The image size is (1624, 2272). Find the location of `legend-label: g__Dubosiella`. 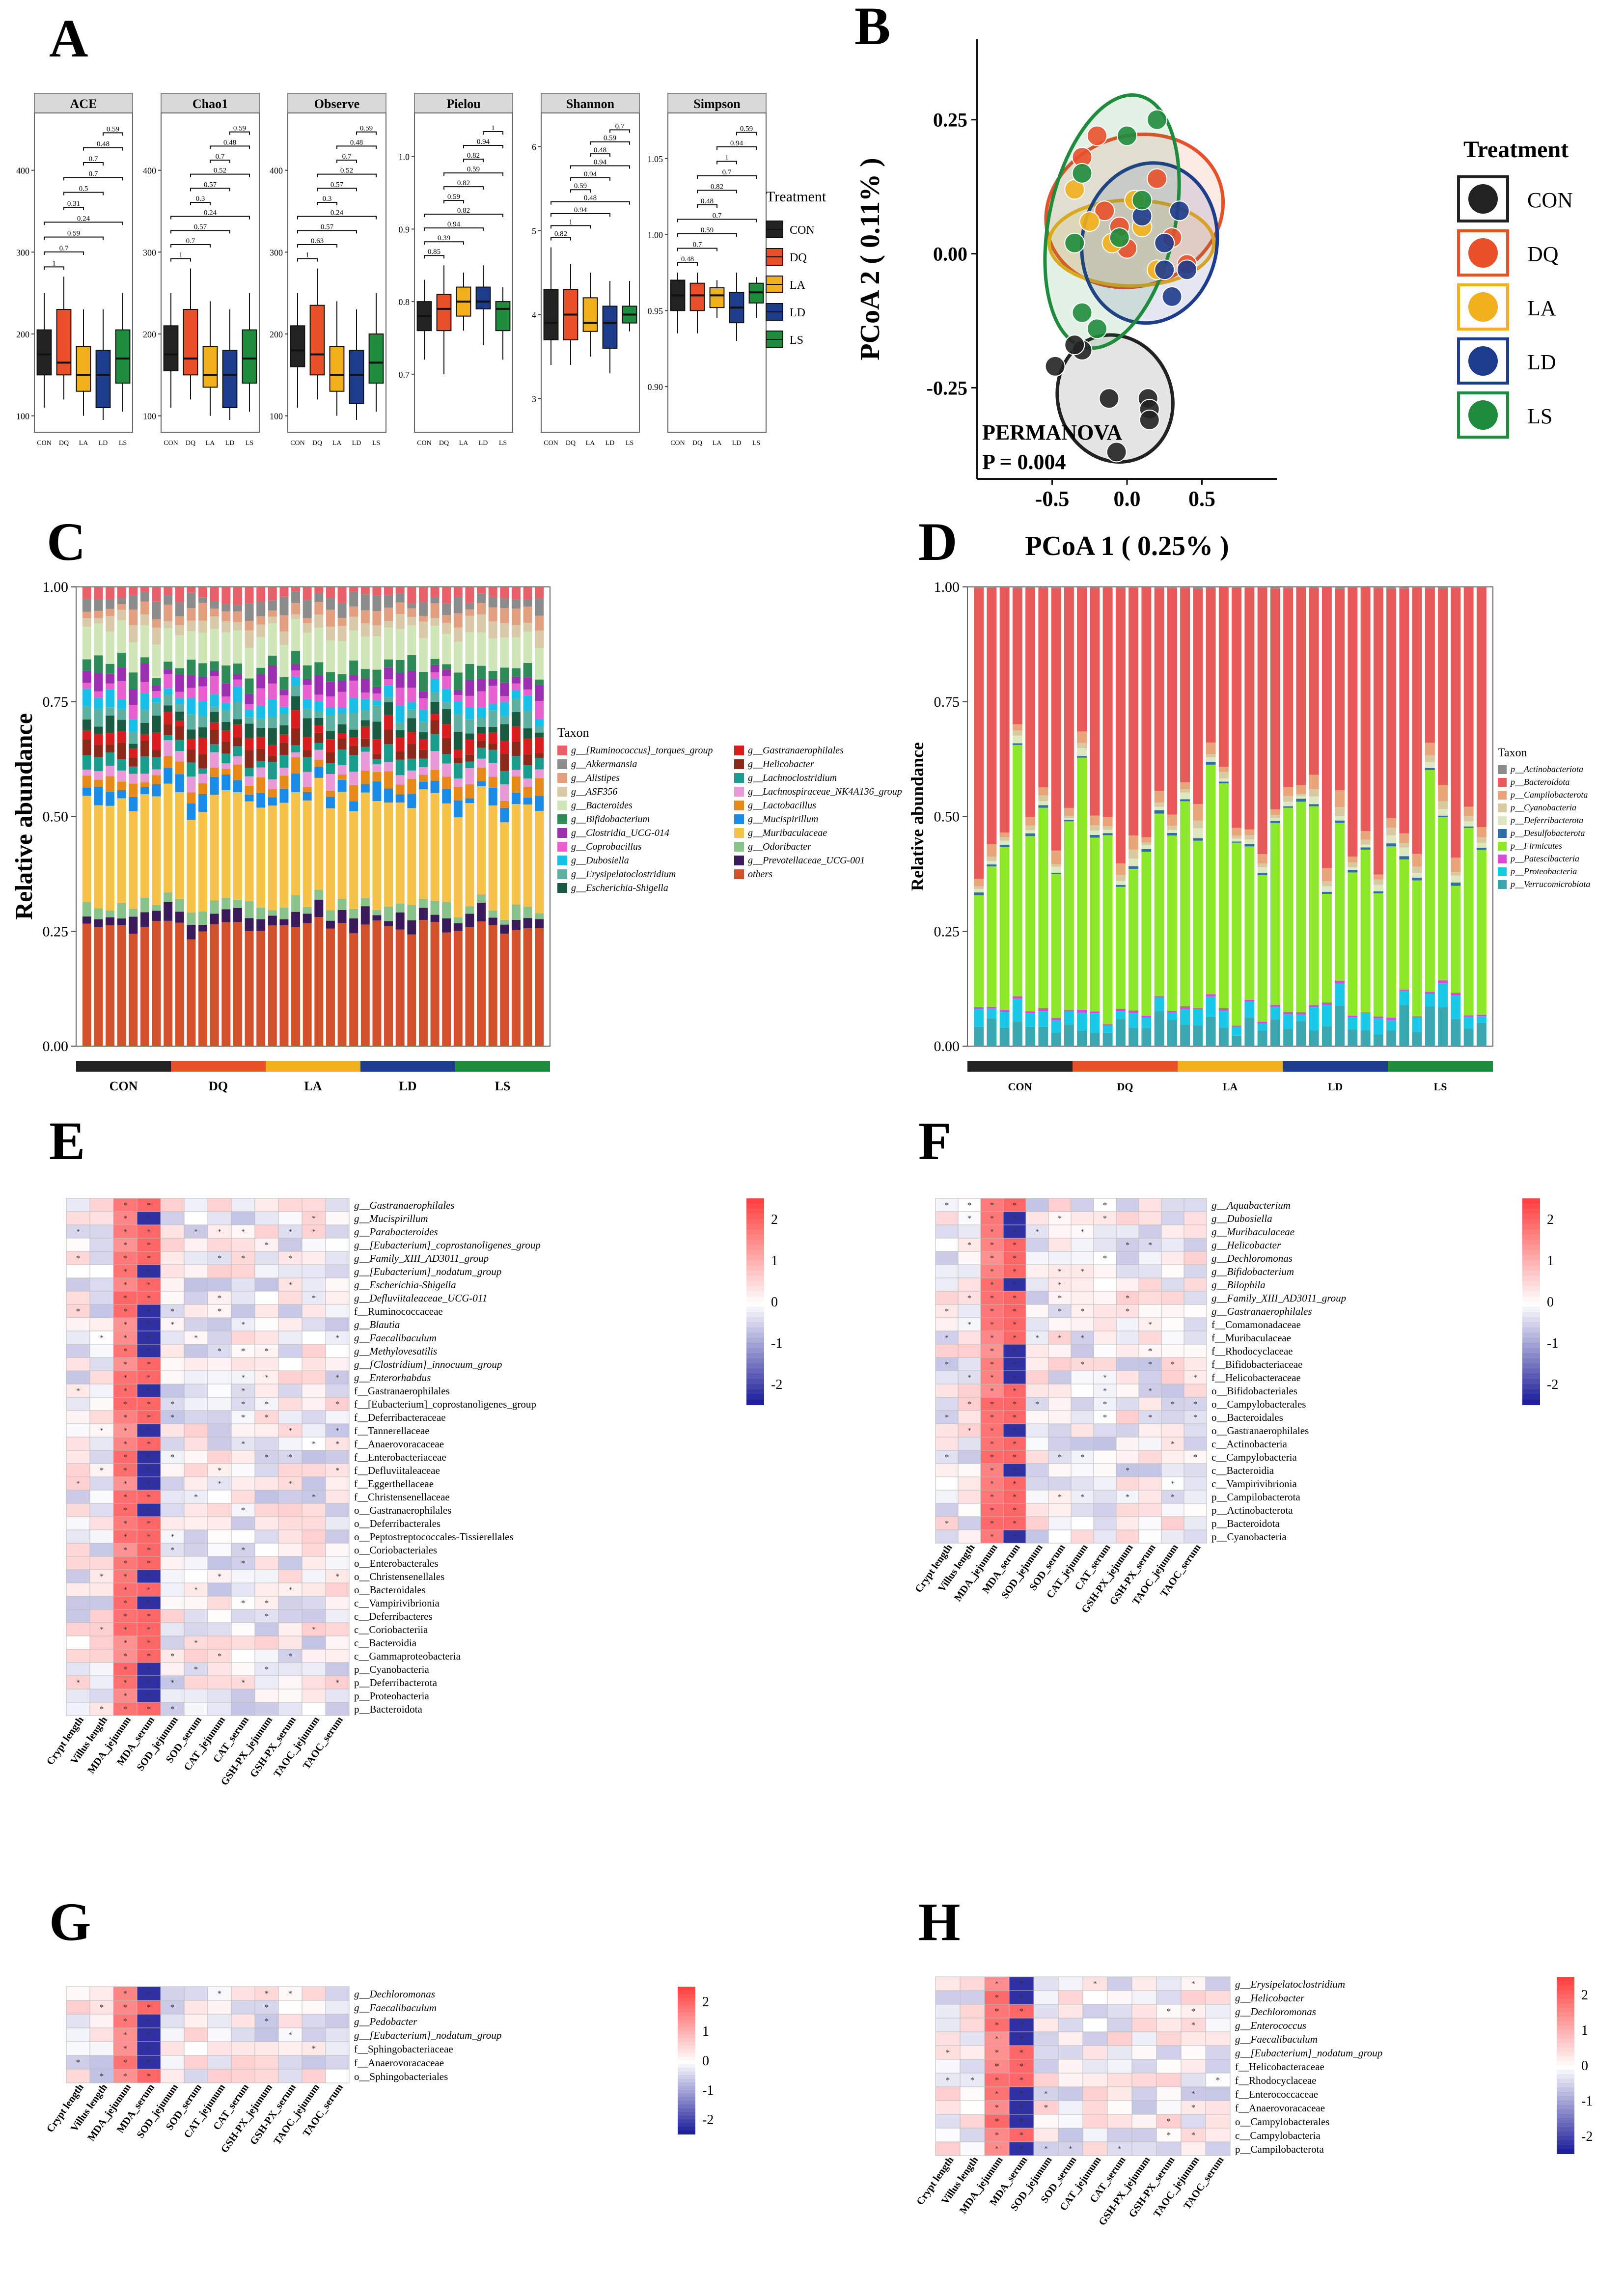

legend-label: g__Dubosiella is located at coordinates (600, 860).